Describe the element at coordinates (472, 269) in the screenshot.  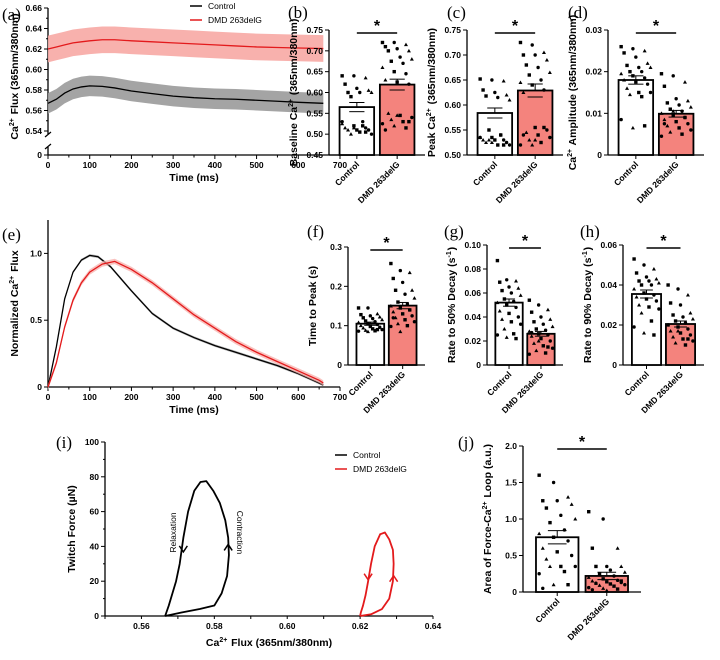
I see `y-tick-label: 0.08` at that location.